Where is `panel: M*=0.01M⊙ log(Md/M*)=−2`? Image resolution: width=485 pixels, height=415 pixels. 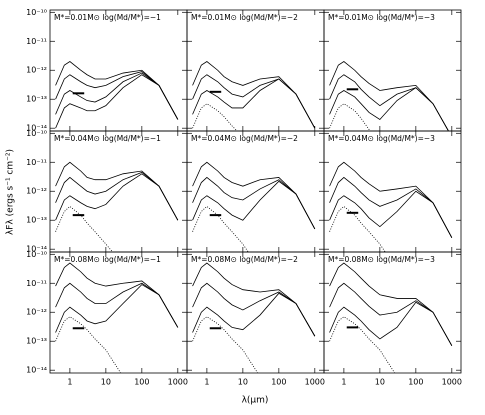 panel: M*=0.01M⊙ log(Md/M*)=−2 is located at coordinates (255, 70).